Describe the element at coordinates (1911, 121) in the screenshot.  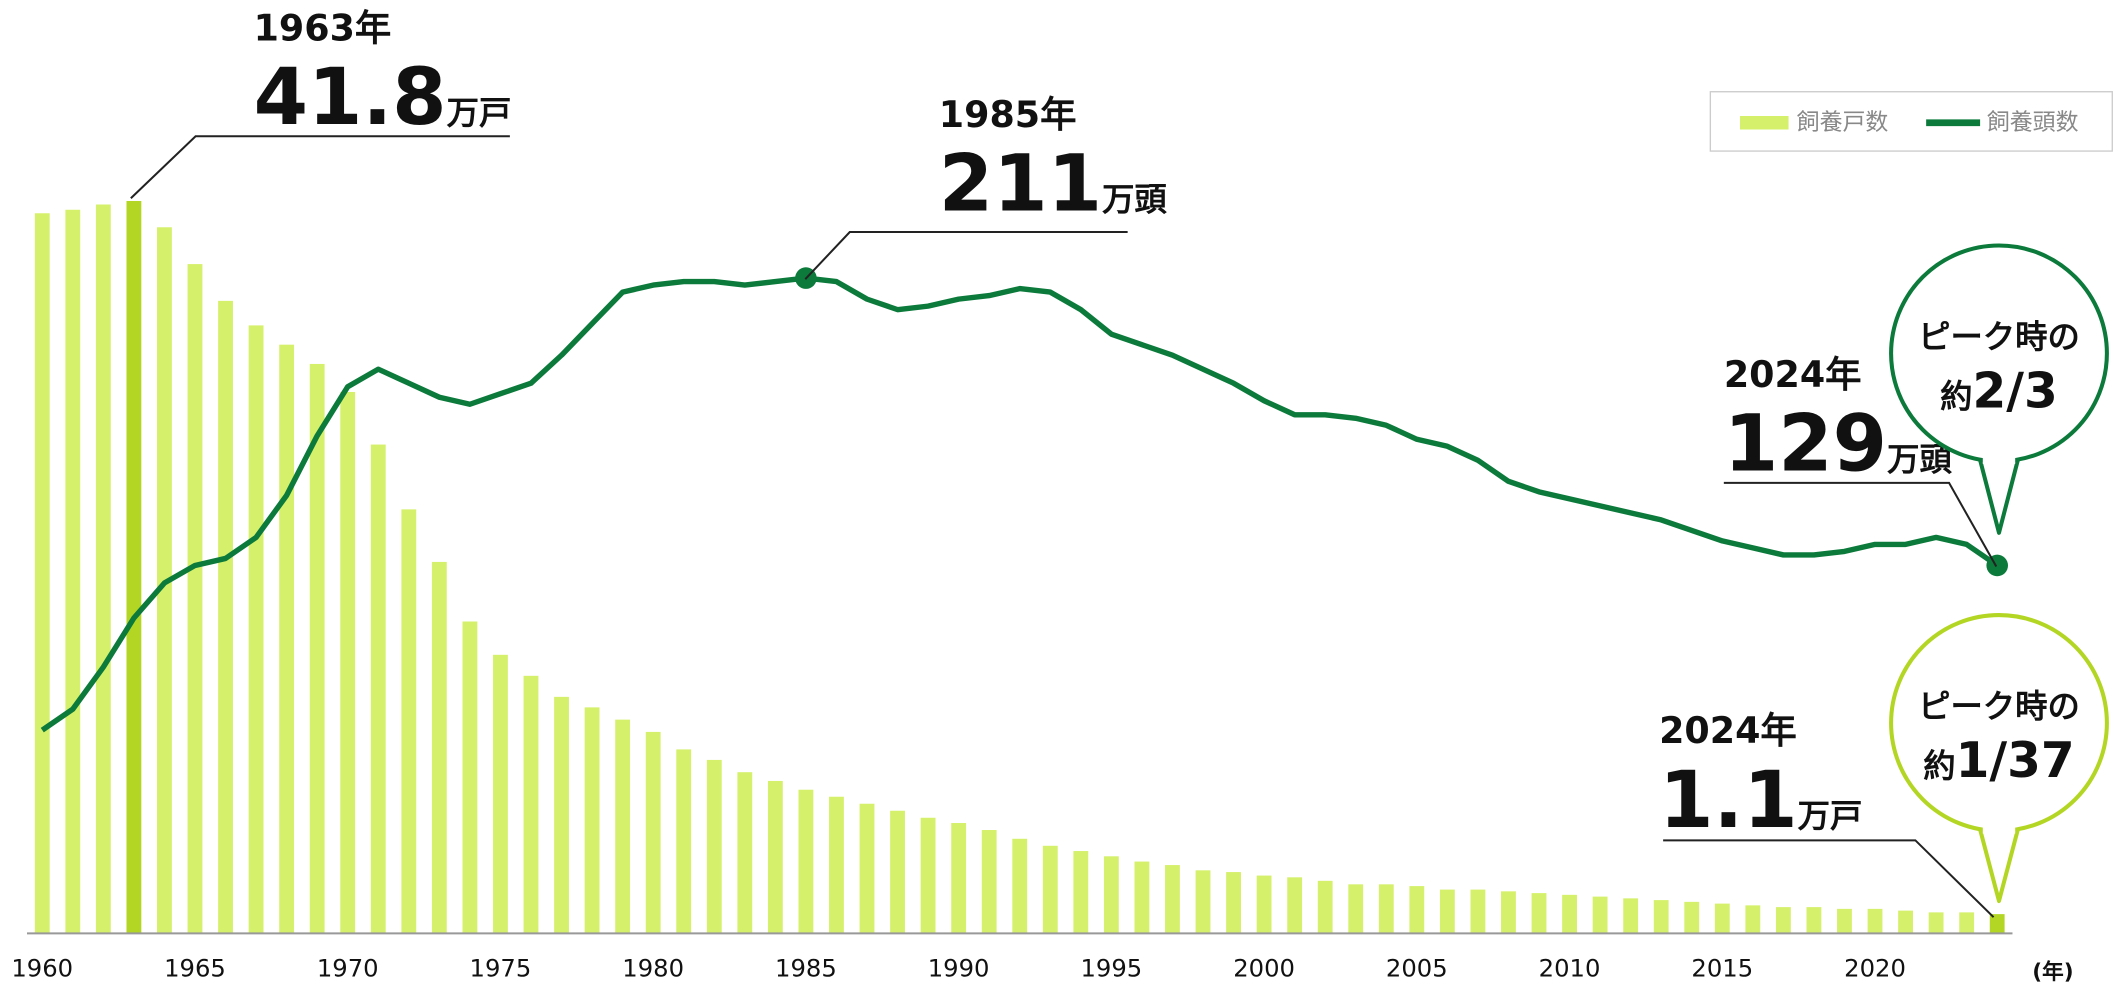
I see `legend: 飼養戸数 飼養頭数` at that location.